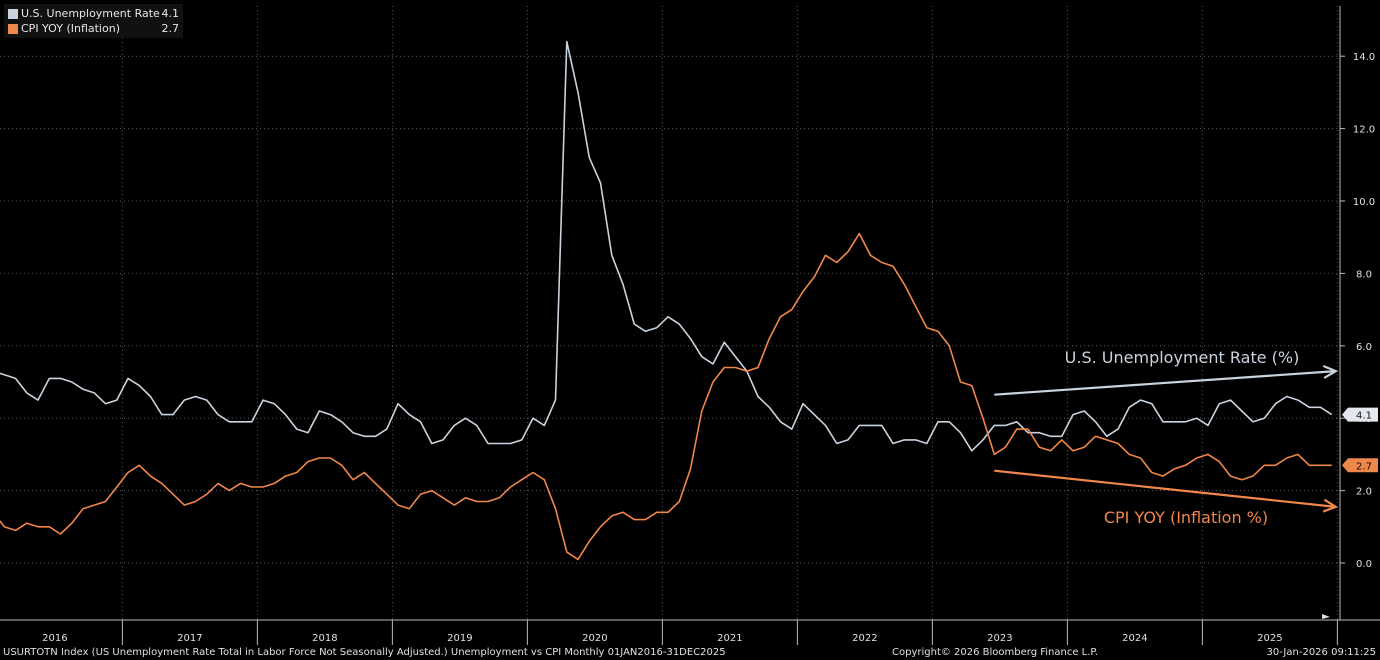 Image resolution: width=1380 pixels, height=660 pixels. Describe the element at coordinates (1186, 517) in the screenshot. I see `annotation-text: CPI YOY (Inflation %)` at that location.